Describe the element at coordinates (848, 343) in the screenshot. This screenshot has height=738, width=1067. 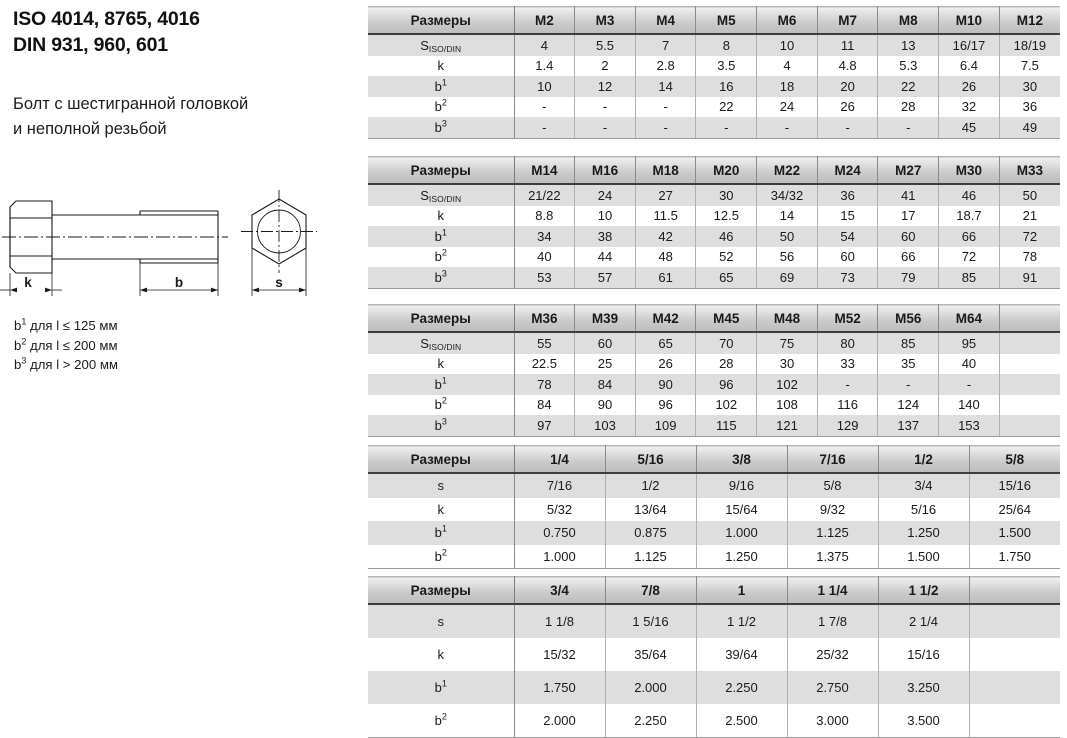
I see `data-cell: 80` at that location.